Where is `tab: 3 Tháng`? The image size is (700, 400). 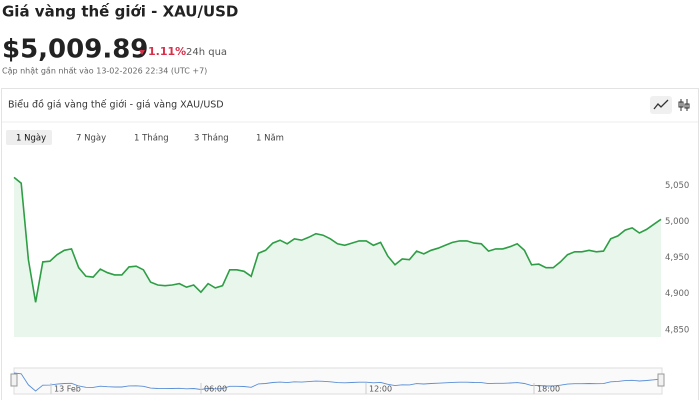 tab: 3 Tháng is located at coordinates (211, 139).